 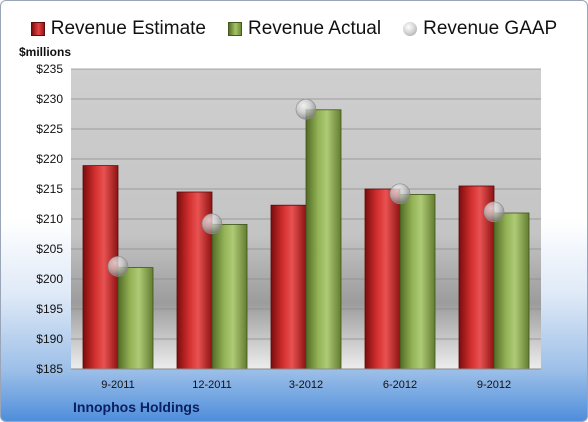 What do you see at coordinates (49, 279) in the screenshot?
I see `y-tick-label: $200` at bounding box center [49, 279].